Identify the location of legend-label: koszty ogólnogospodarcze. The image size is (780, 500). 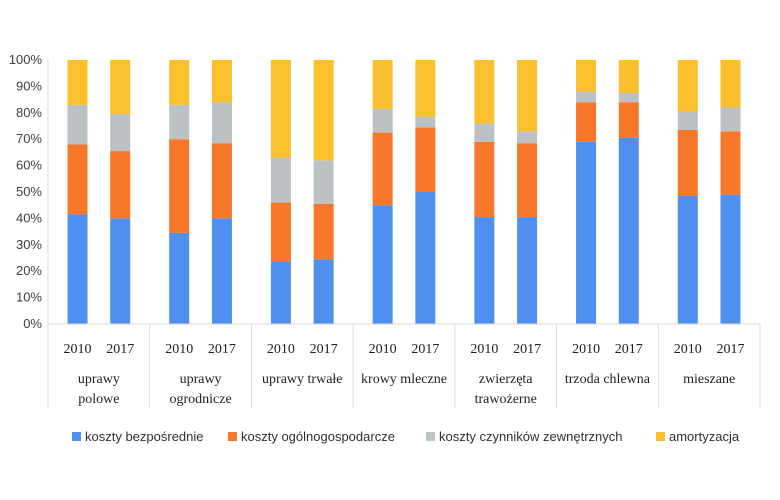
(318, 436).